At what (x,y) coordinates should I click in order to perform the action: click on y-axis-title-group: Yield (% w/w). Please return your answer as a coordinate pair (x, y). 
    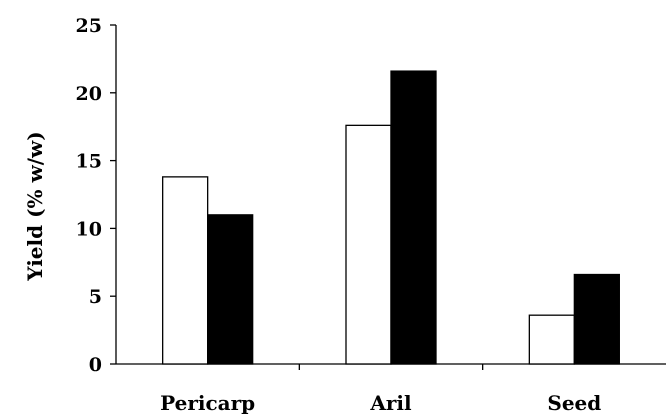
    Looking at the image, I should click on (35, 206).